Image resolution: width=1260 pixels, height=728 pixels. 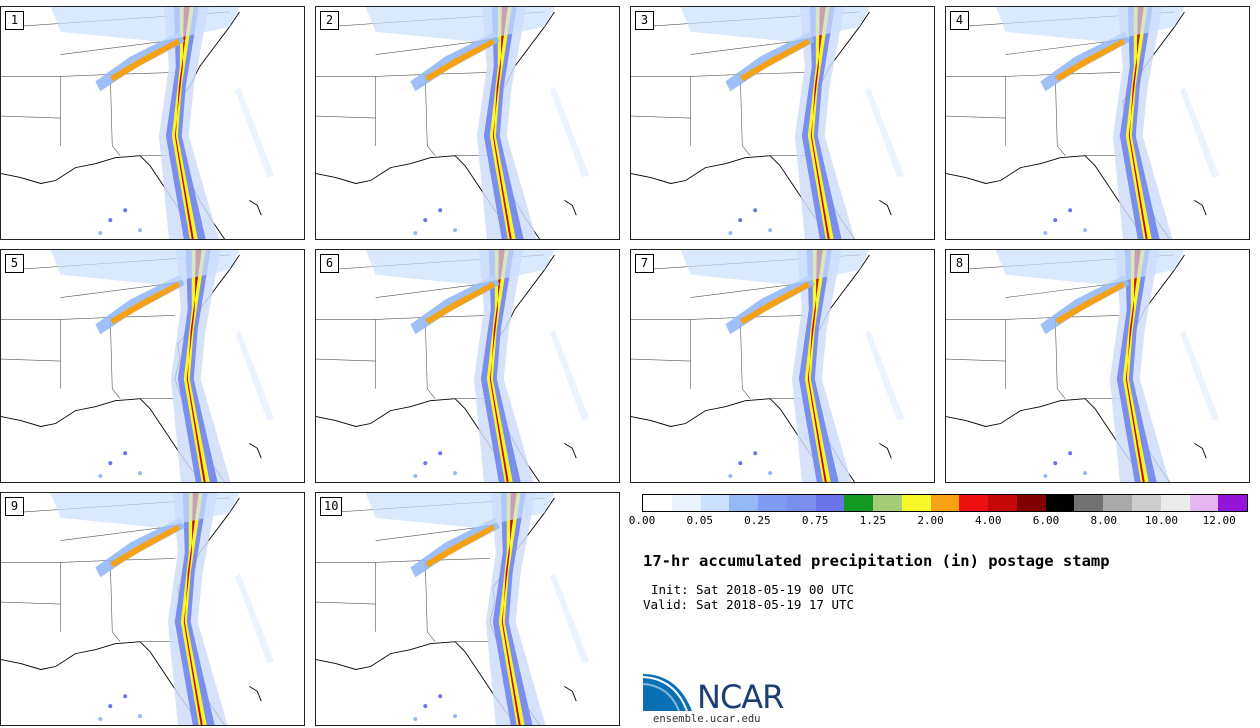 What do you see at coordinates (1103, 520) in the screenshot?
I see `colorbar-tick-label: 8.00` at bounding box center [1103, 520].